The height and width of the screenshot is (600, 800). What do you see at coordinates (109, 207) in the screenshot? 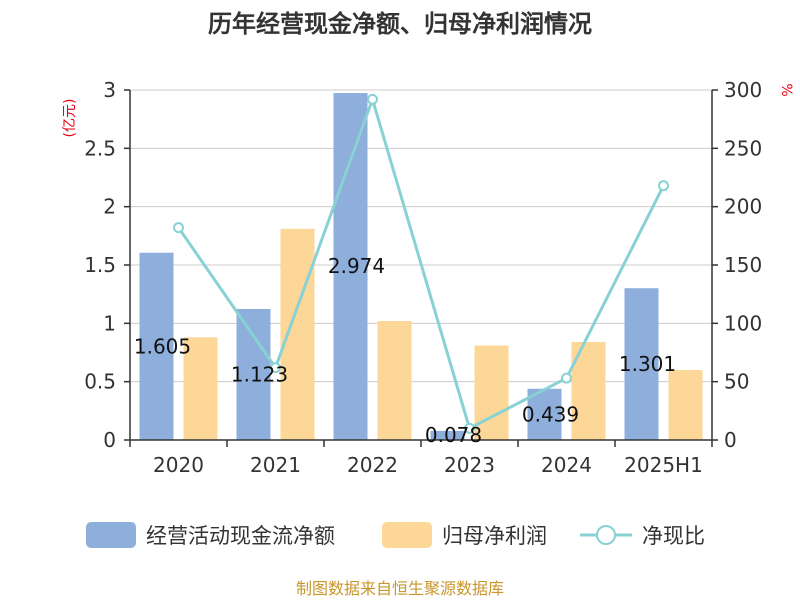
I see `left-tick-label: 2` at bounding box center [109, 207].